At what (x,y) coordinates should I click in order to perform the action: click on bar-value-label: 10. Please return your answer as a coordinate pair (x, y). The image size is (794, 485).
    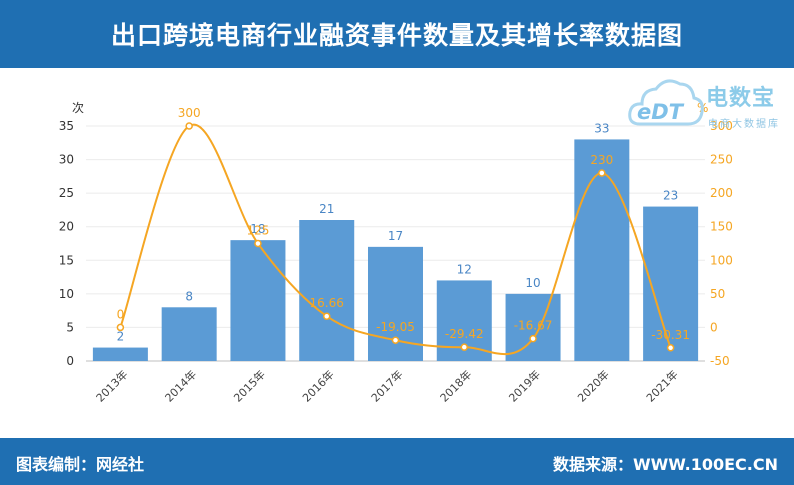
    Looking at the image, I should click on (532, 283).